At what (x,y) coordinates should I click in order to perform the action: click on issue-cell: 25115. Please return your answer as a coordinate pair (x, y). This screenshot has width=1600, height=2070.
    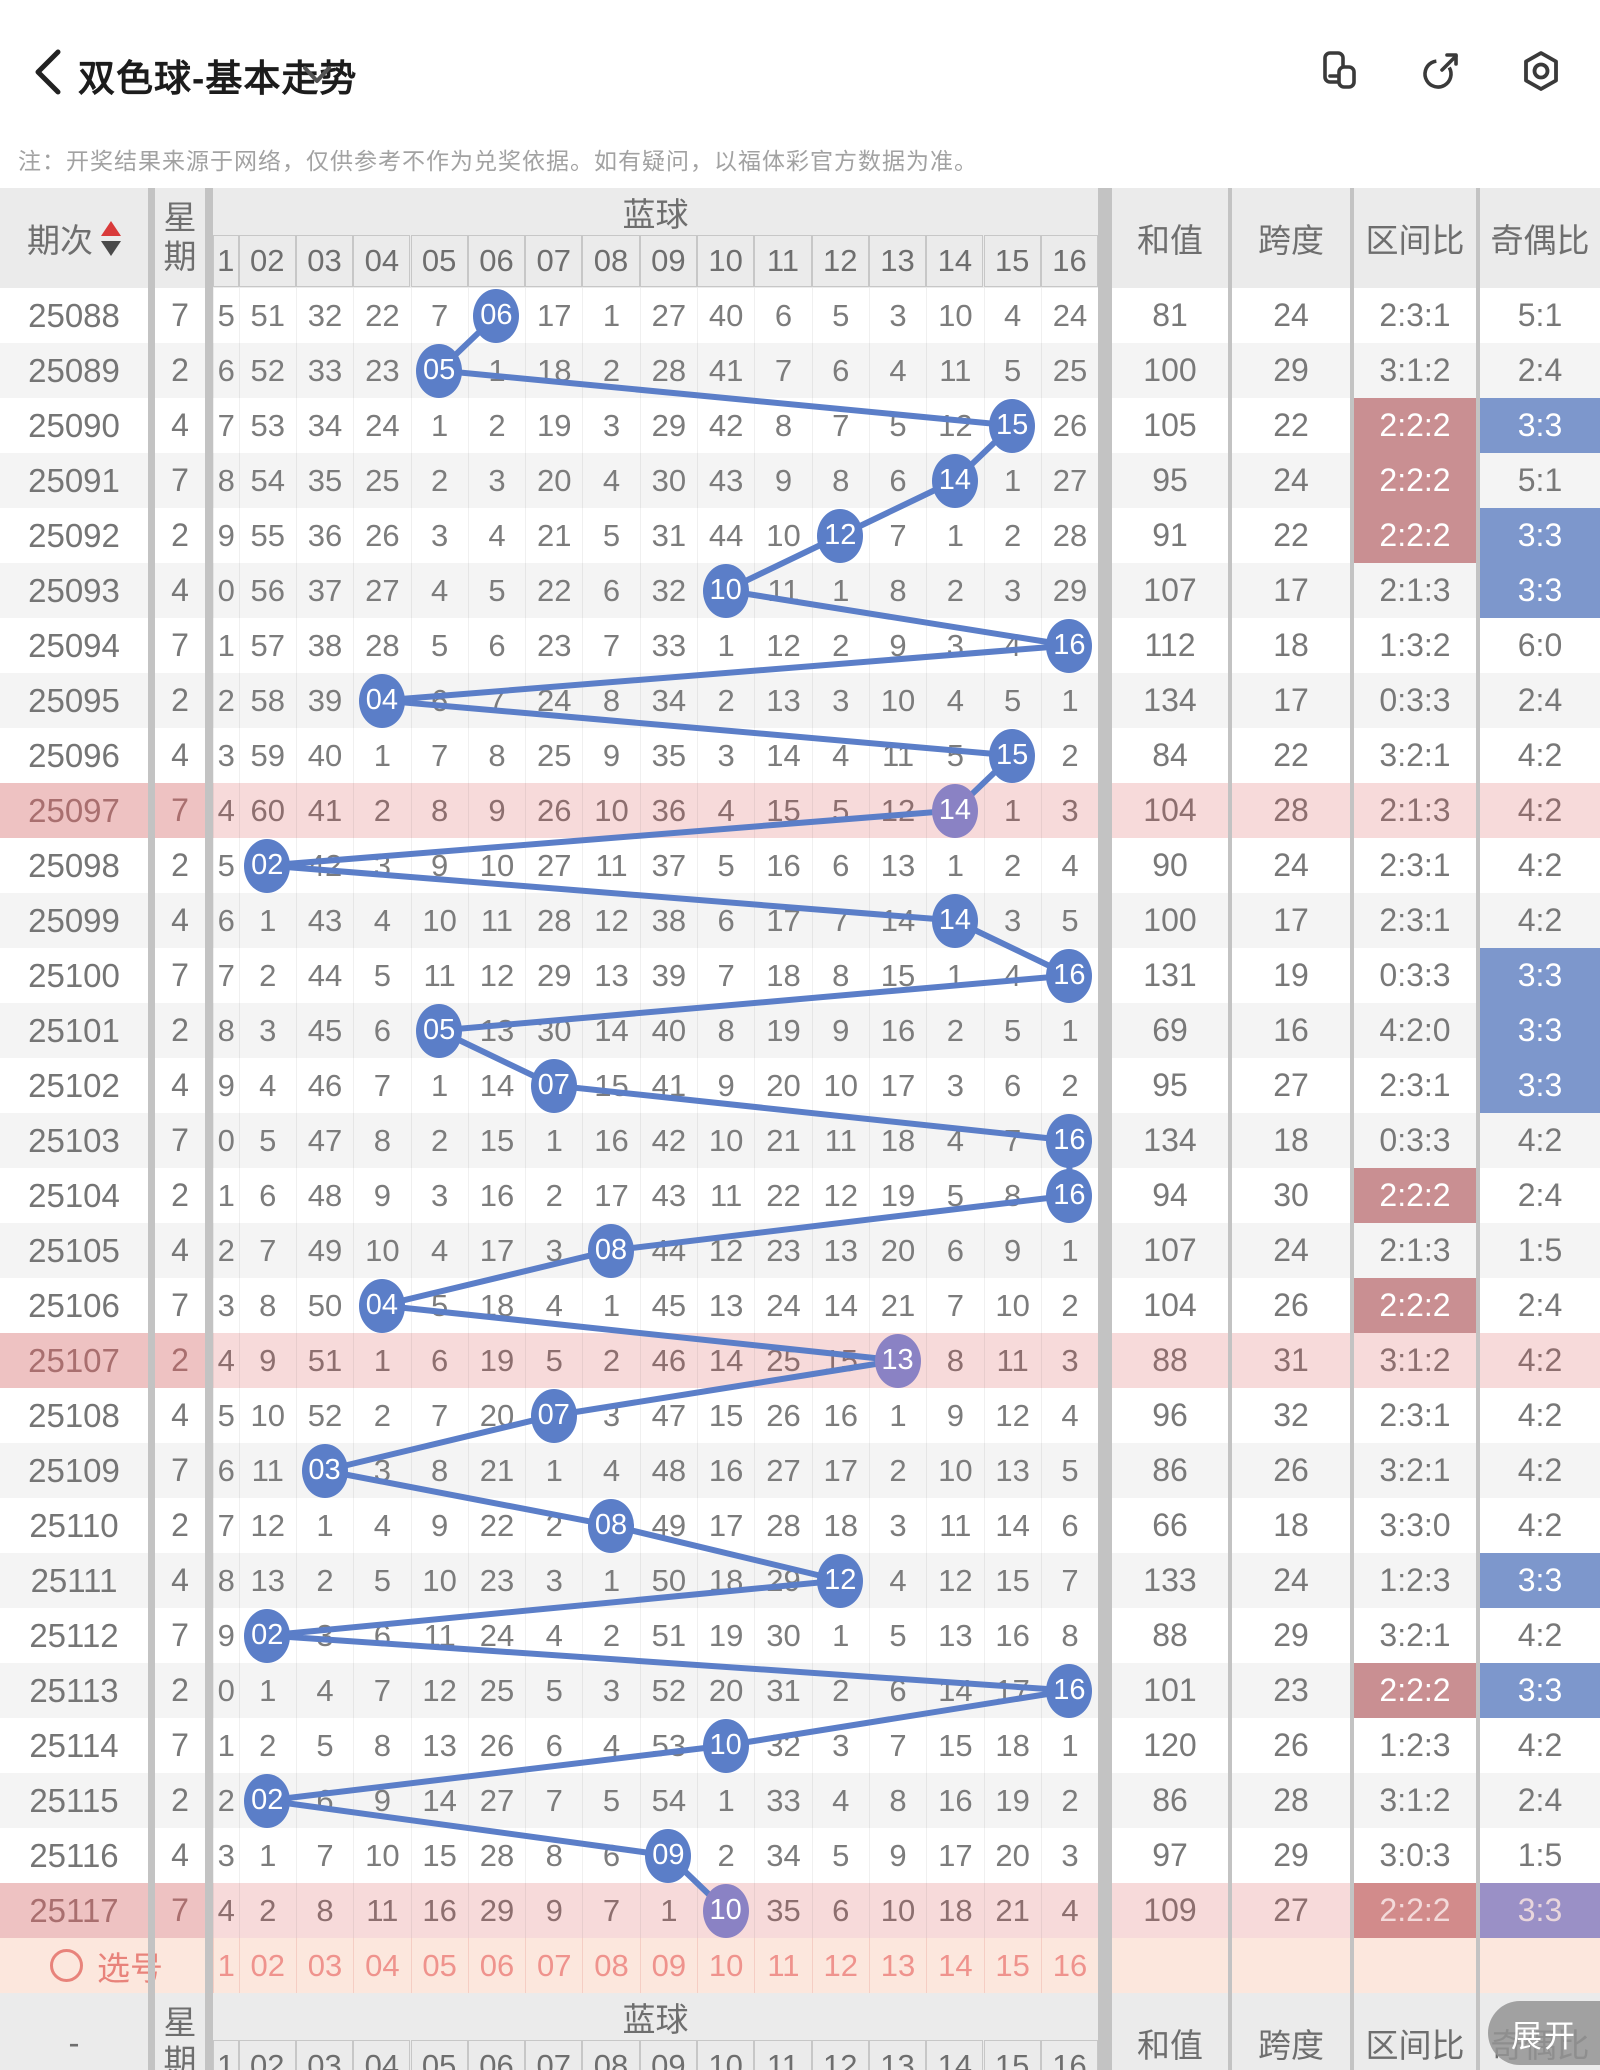
    Looking at the image, I should click on (74, 1800).